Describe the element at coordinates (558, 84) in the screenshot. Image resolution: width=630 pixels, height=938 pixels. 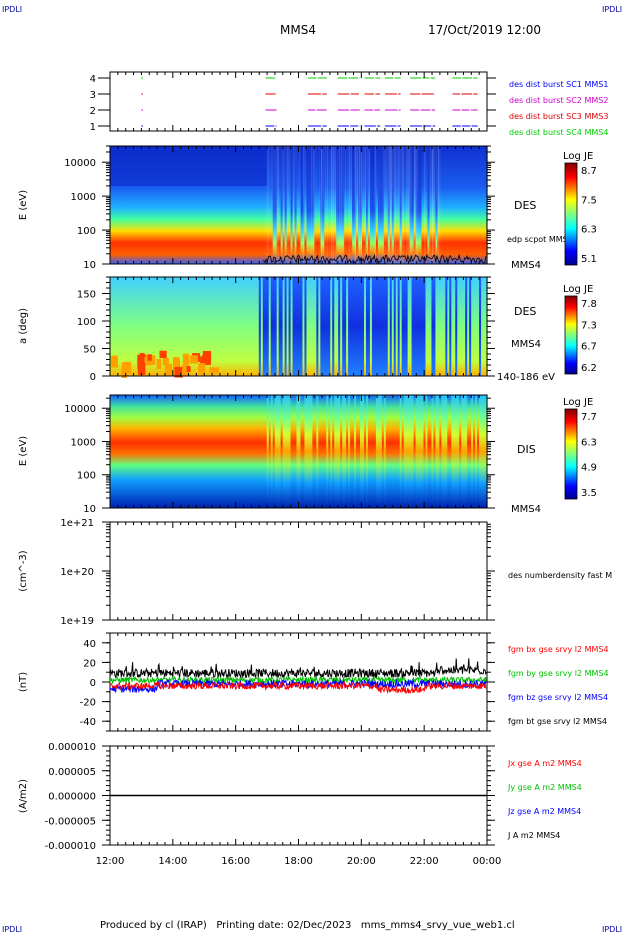
I see `burst-legend-label: des dist burst SC1 MMS1` at that location.